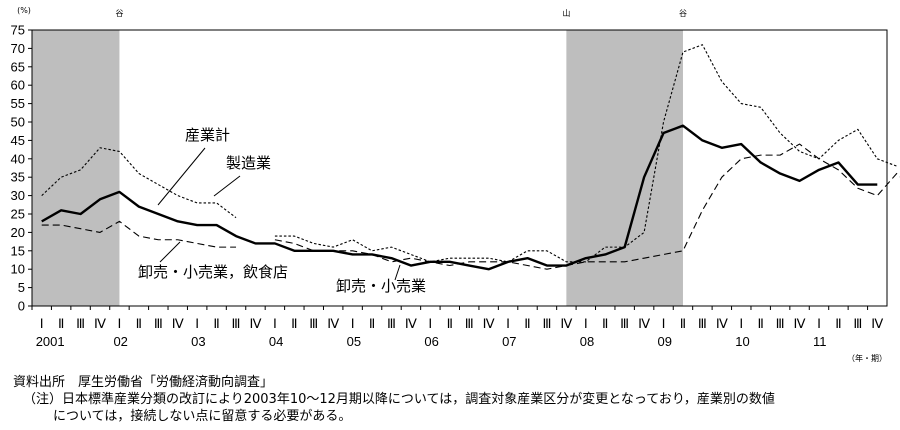 The width and height of the screenshot is (900, 430). Describe the element at coordinates (18, 85) in the screenshot. I see `y-tick-label: 60` at that location.